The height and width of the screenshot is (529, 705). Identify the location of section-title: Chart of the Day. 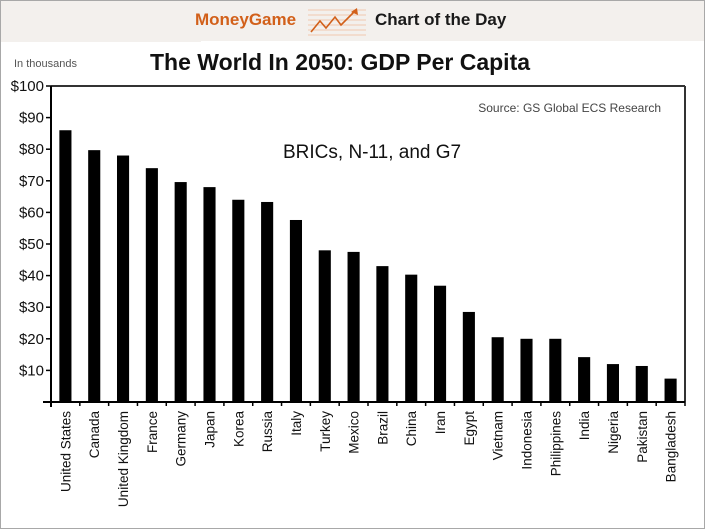
(441, 19).